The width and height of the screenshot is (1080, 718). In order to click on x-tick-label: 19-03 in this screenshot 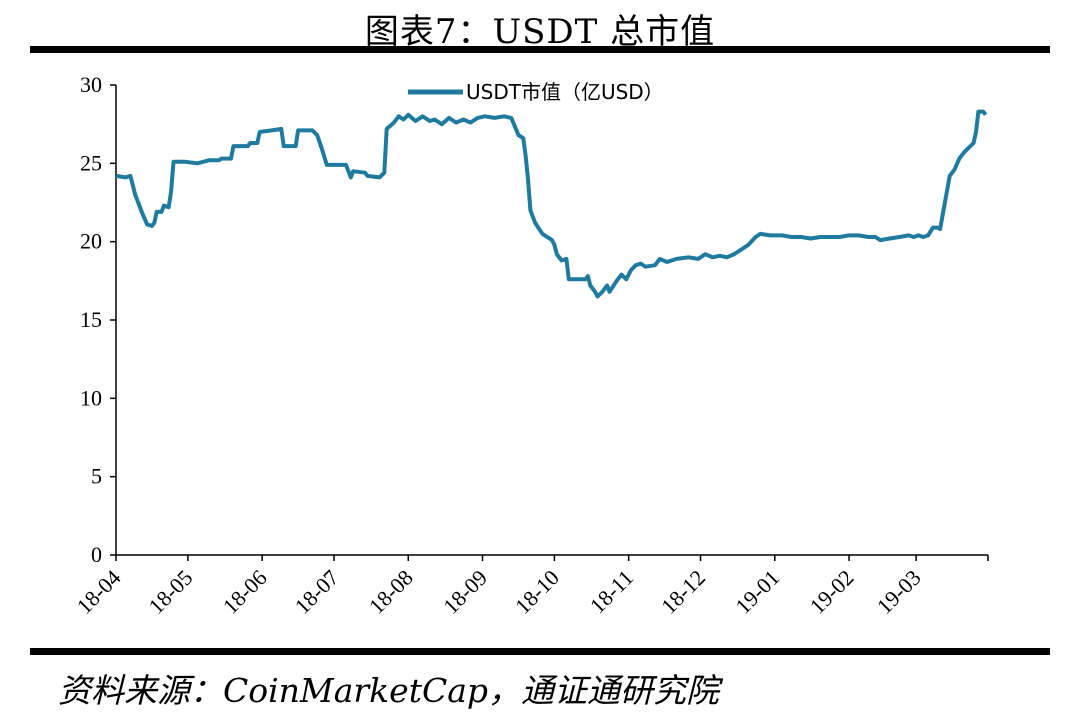, I will do `click(899, 592)`.